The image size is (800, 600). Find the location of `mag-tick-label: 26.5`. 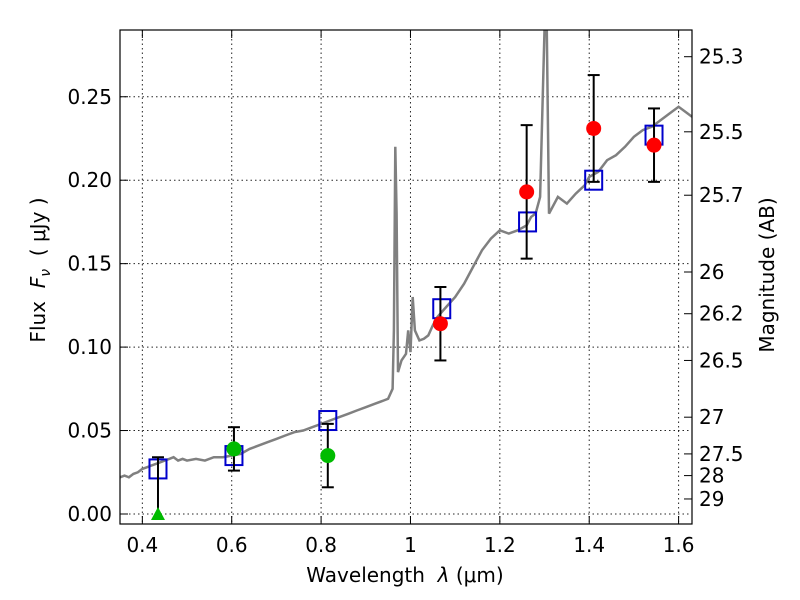

mag-tick-label: 26.5 is located at coordinates (721, 360).